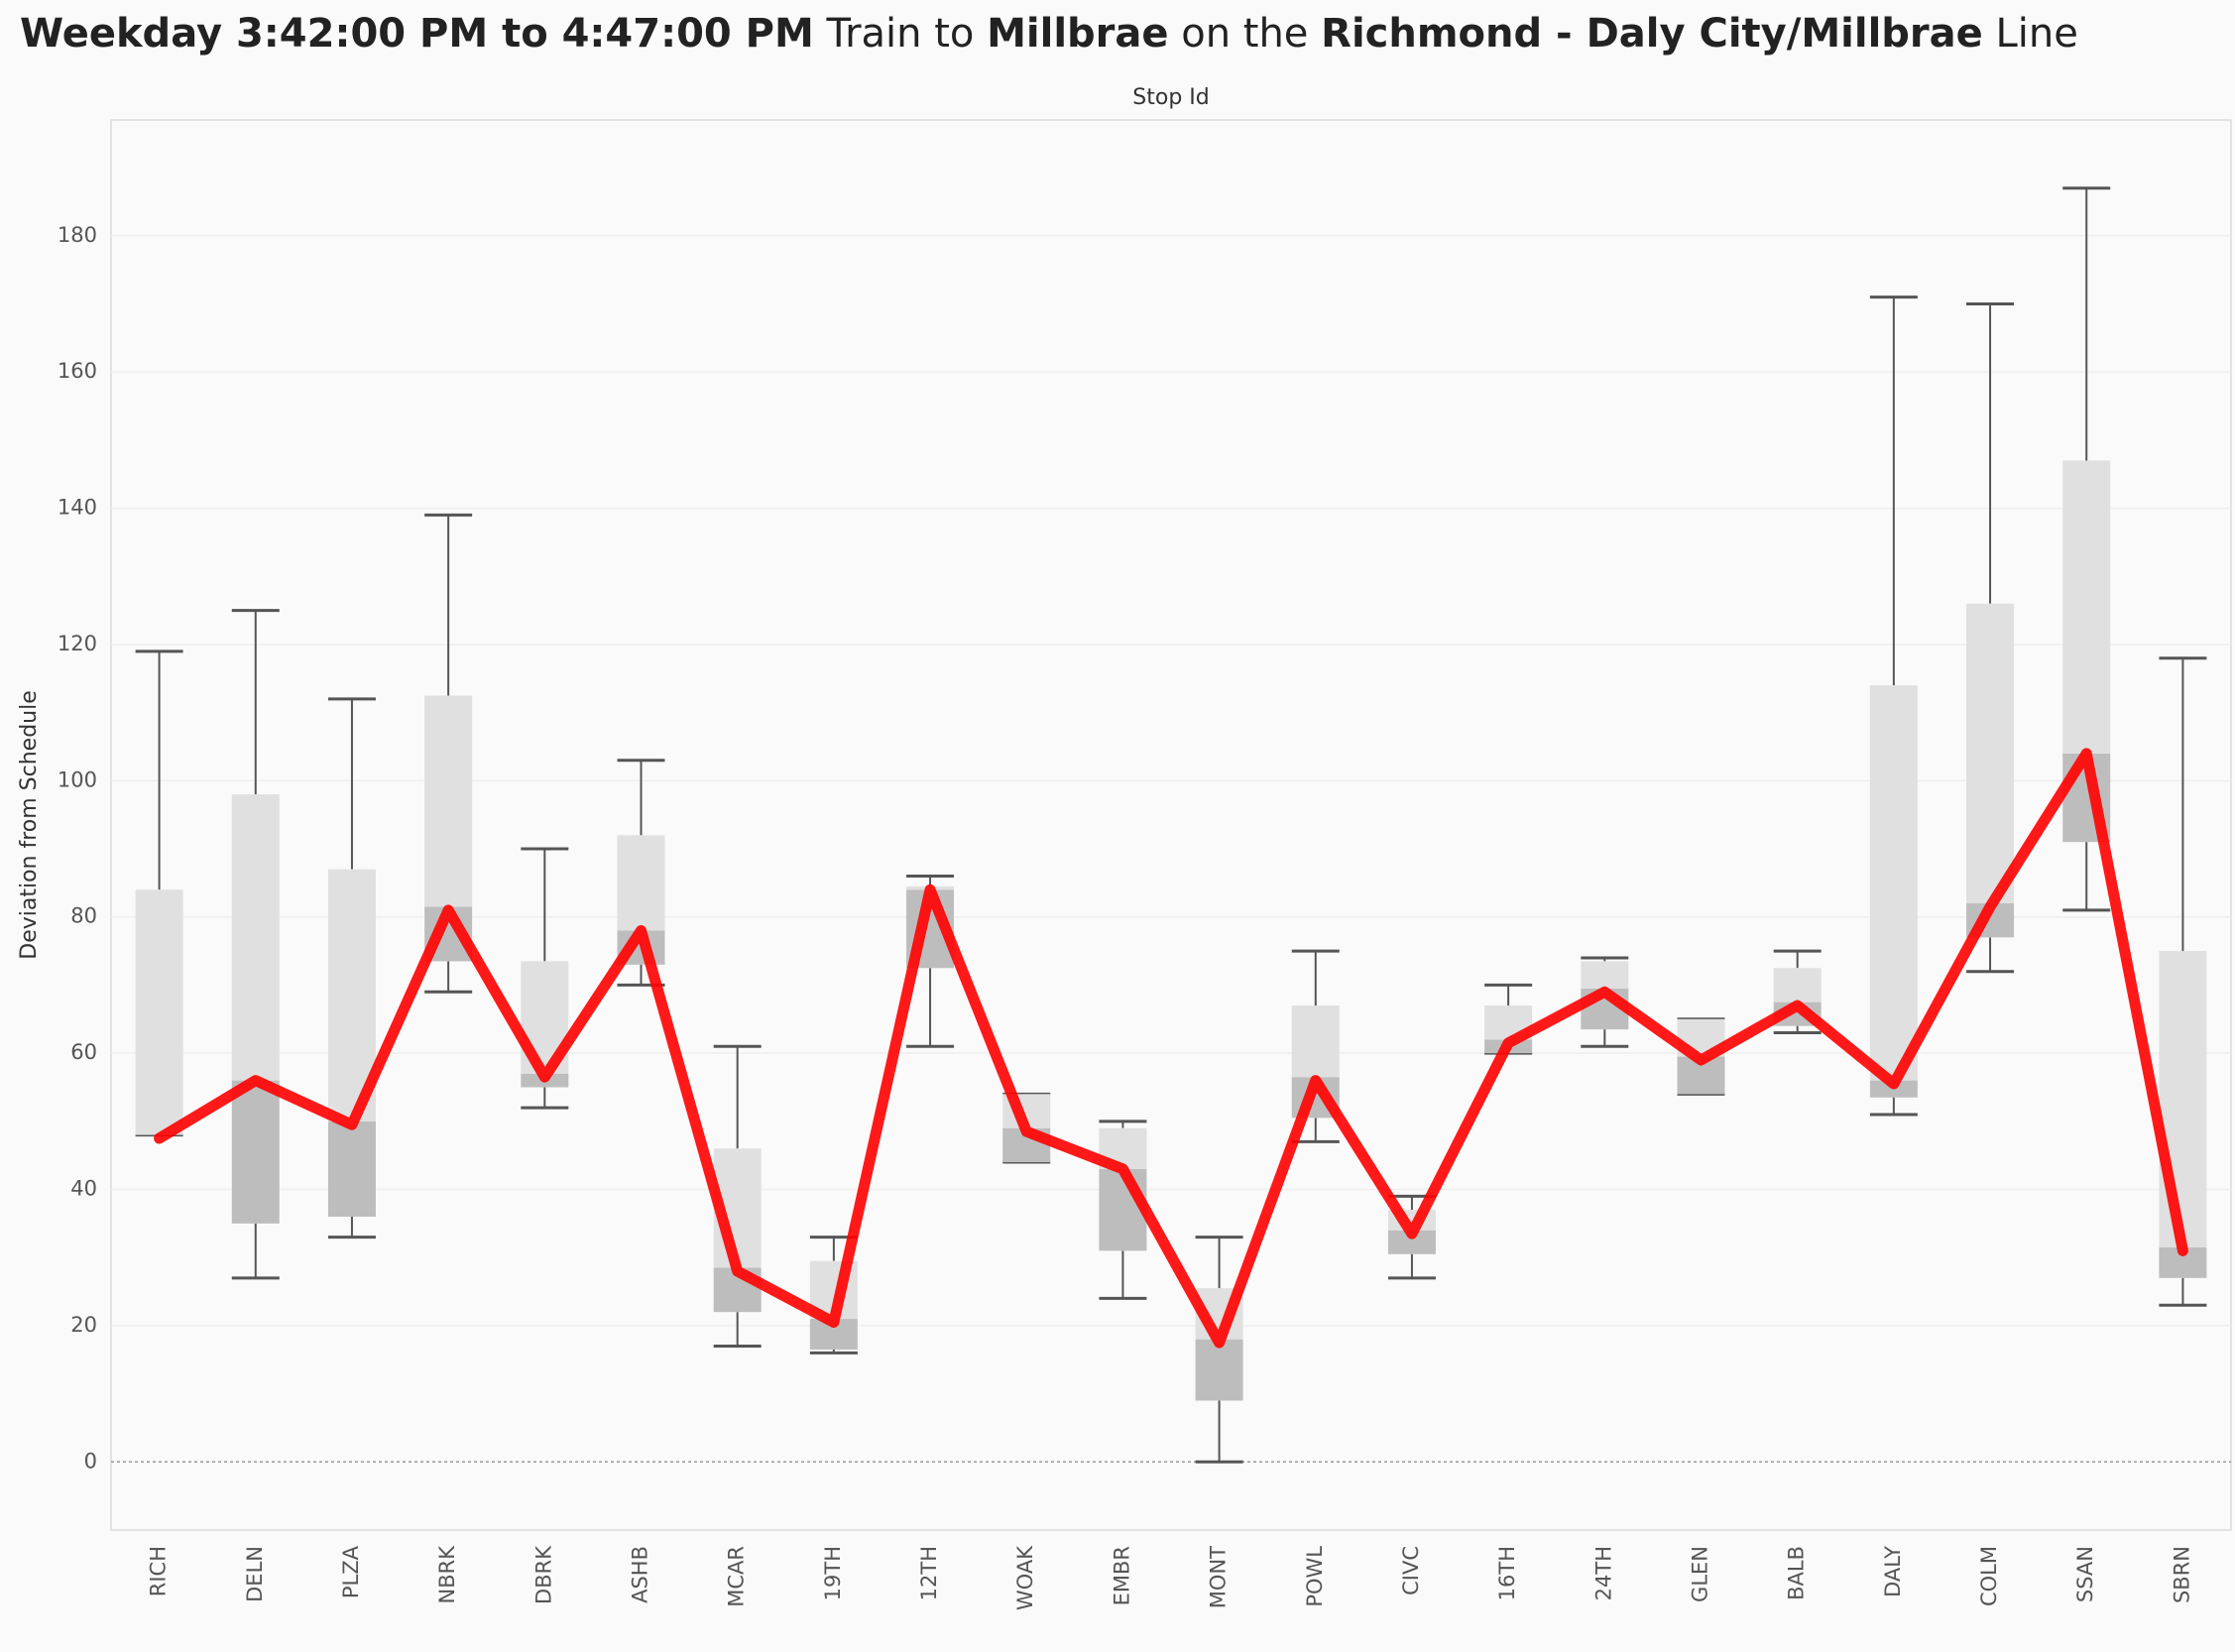 Image resolution: width=2235 pixels, height=1652 pixels. Describe the element at coordinates (417, 34) in the screenshot. I see `title-part: Weekday 3:42:00 PM to 4:47:00 PM` at that location.